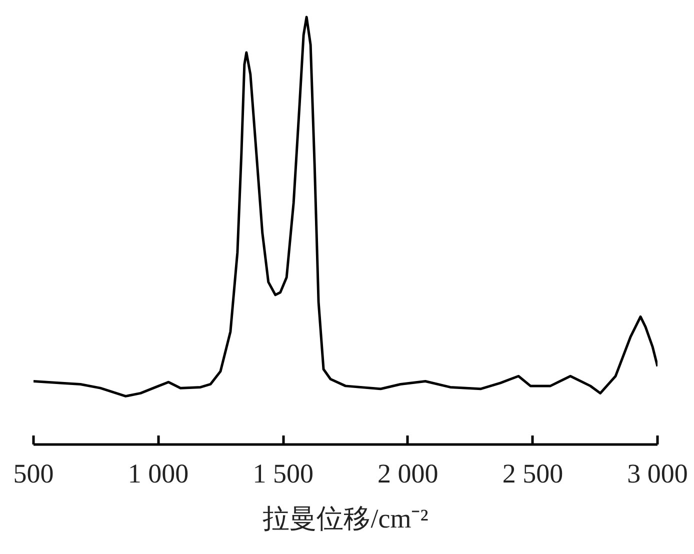  I want to click on x-tick-label: 2 000, so click(408, 473).